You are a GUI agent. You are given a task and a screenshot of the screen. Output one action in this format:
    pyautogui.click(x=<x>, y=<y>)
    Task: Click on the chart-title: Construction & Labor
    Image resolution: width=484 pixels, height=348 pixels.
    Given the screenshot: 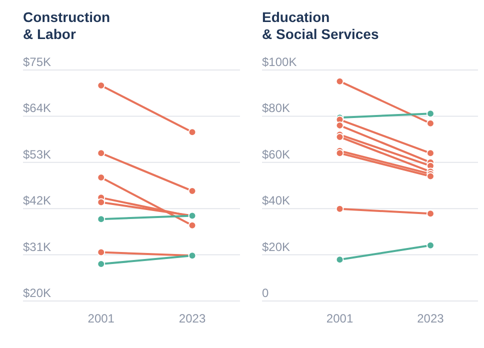 What is the action you would take?
    pyautogui.click(x=66, y=25)
    